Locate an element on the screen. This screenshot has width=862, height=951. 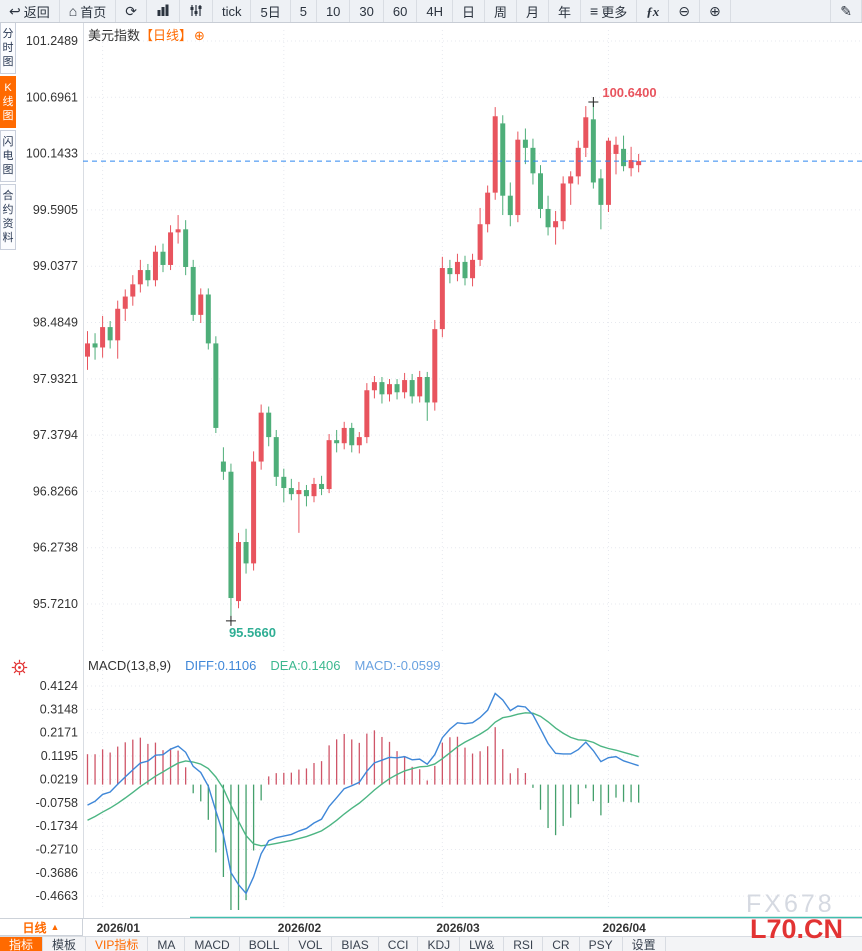
indicator-tab-psy: PSY is located at coordinates (601, 944).